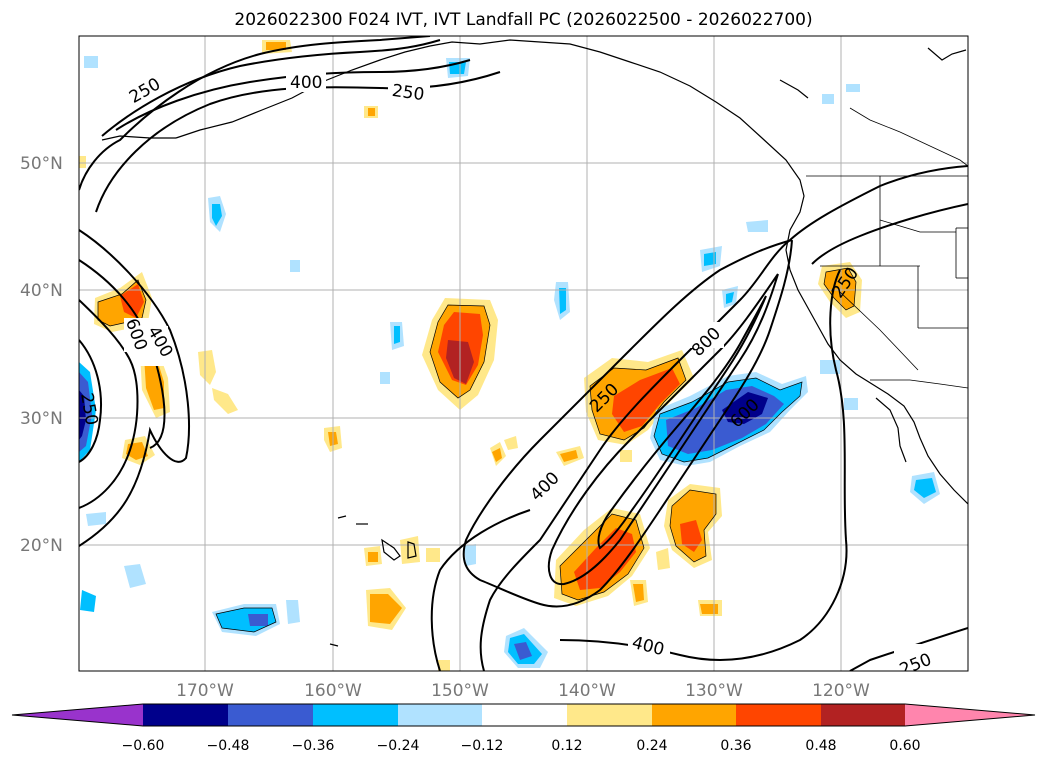 Image resolution: width=1047 pixels, height=765 pixels. I want to click on contour-label-250-n: 250, so click(408, 93).